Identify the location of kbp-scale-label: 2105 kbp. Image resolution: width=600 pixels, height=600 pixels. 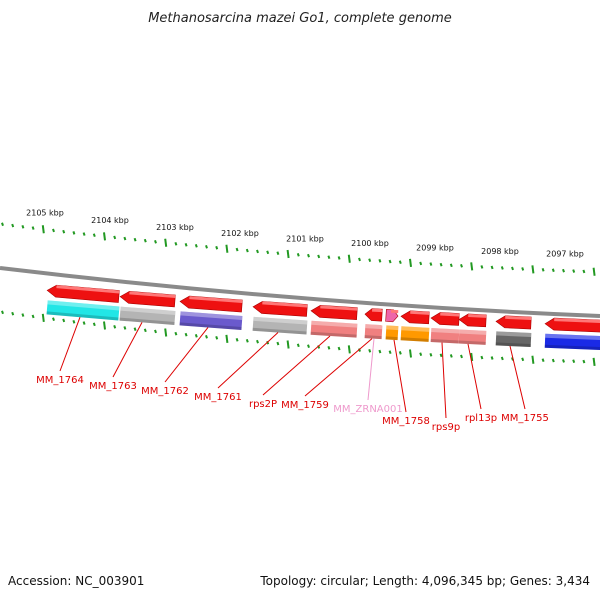
(45, 213).